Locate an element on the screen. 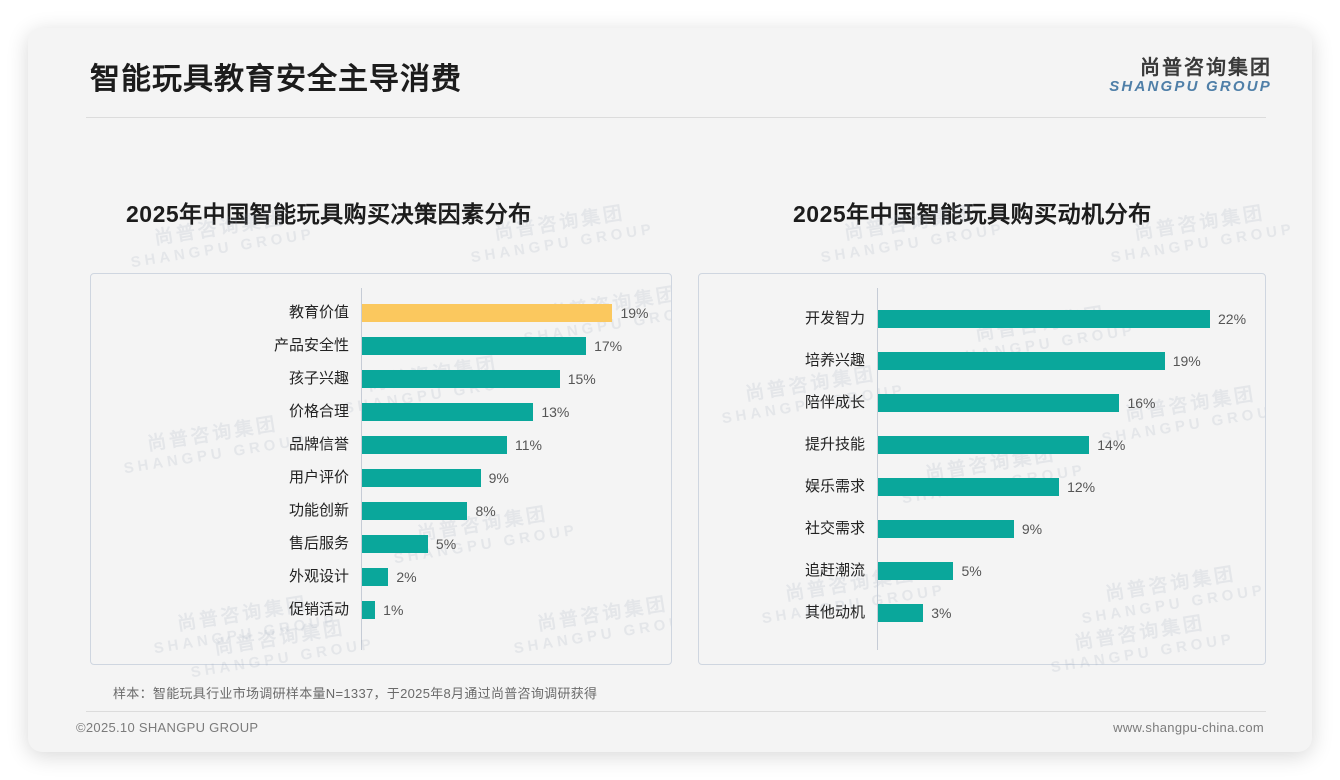  footer-website: www.shangpu-china.com is located at coordinates (1188, 727).